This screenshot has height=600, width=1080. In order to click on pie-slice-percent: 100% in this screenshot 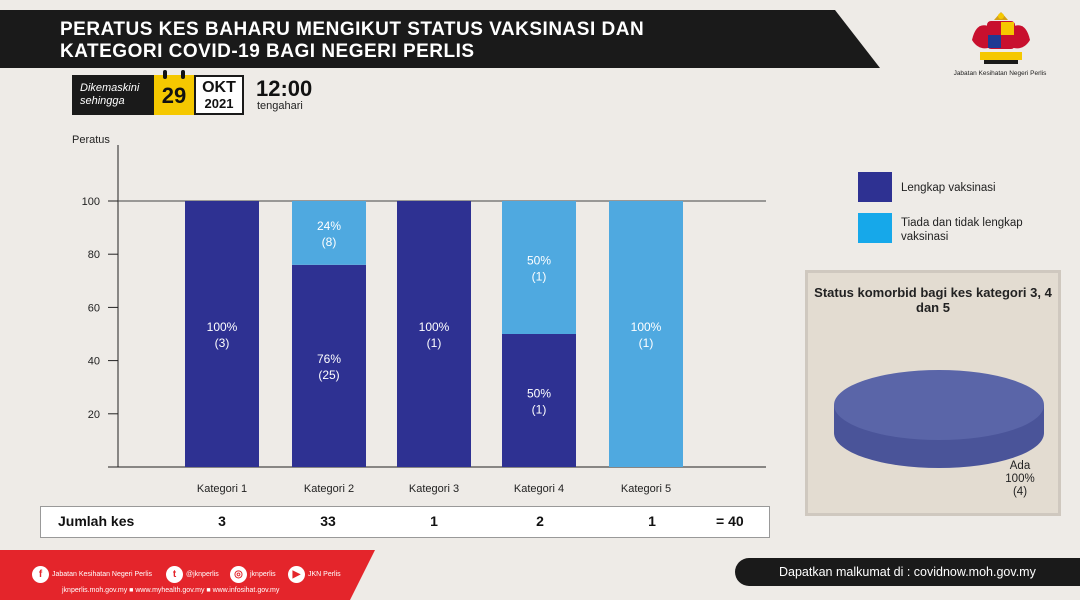, I will do `click(1020, 479)`.